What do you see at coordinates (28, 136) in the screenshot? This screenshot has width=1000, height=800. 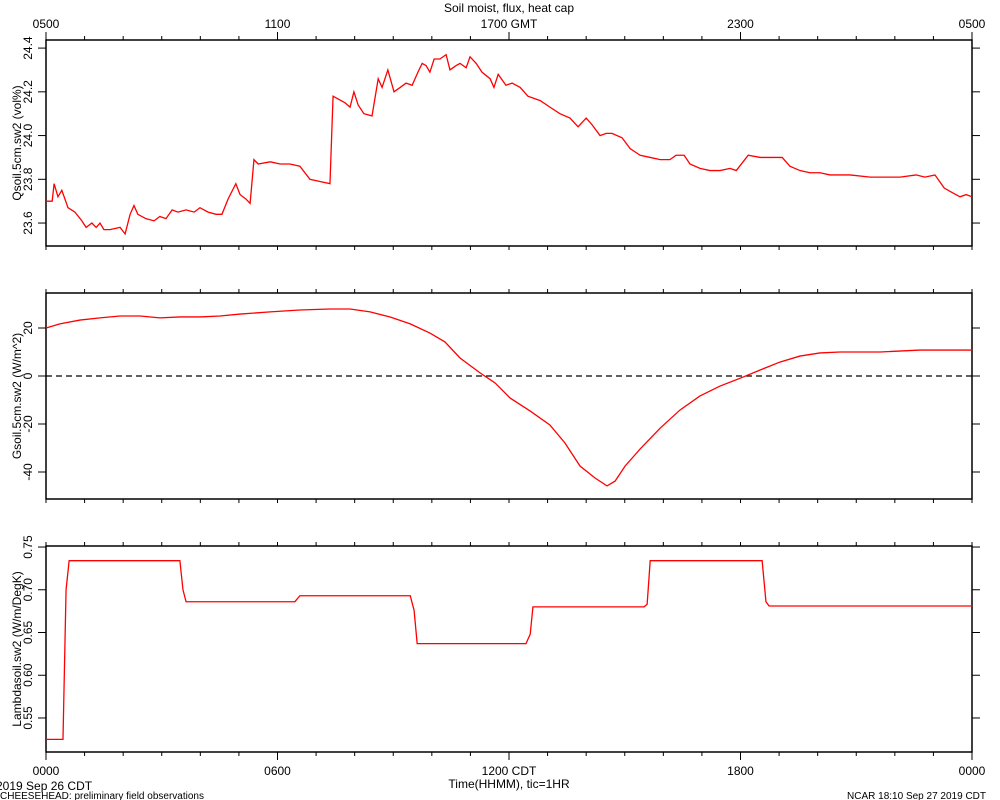 I see `y-tick-label: 24.0` at bounding box center [28, 136].